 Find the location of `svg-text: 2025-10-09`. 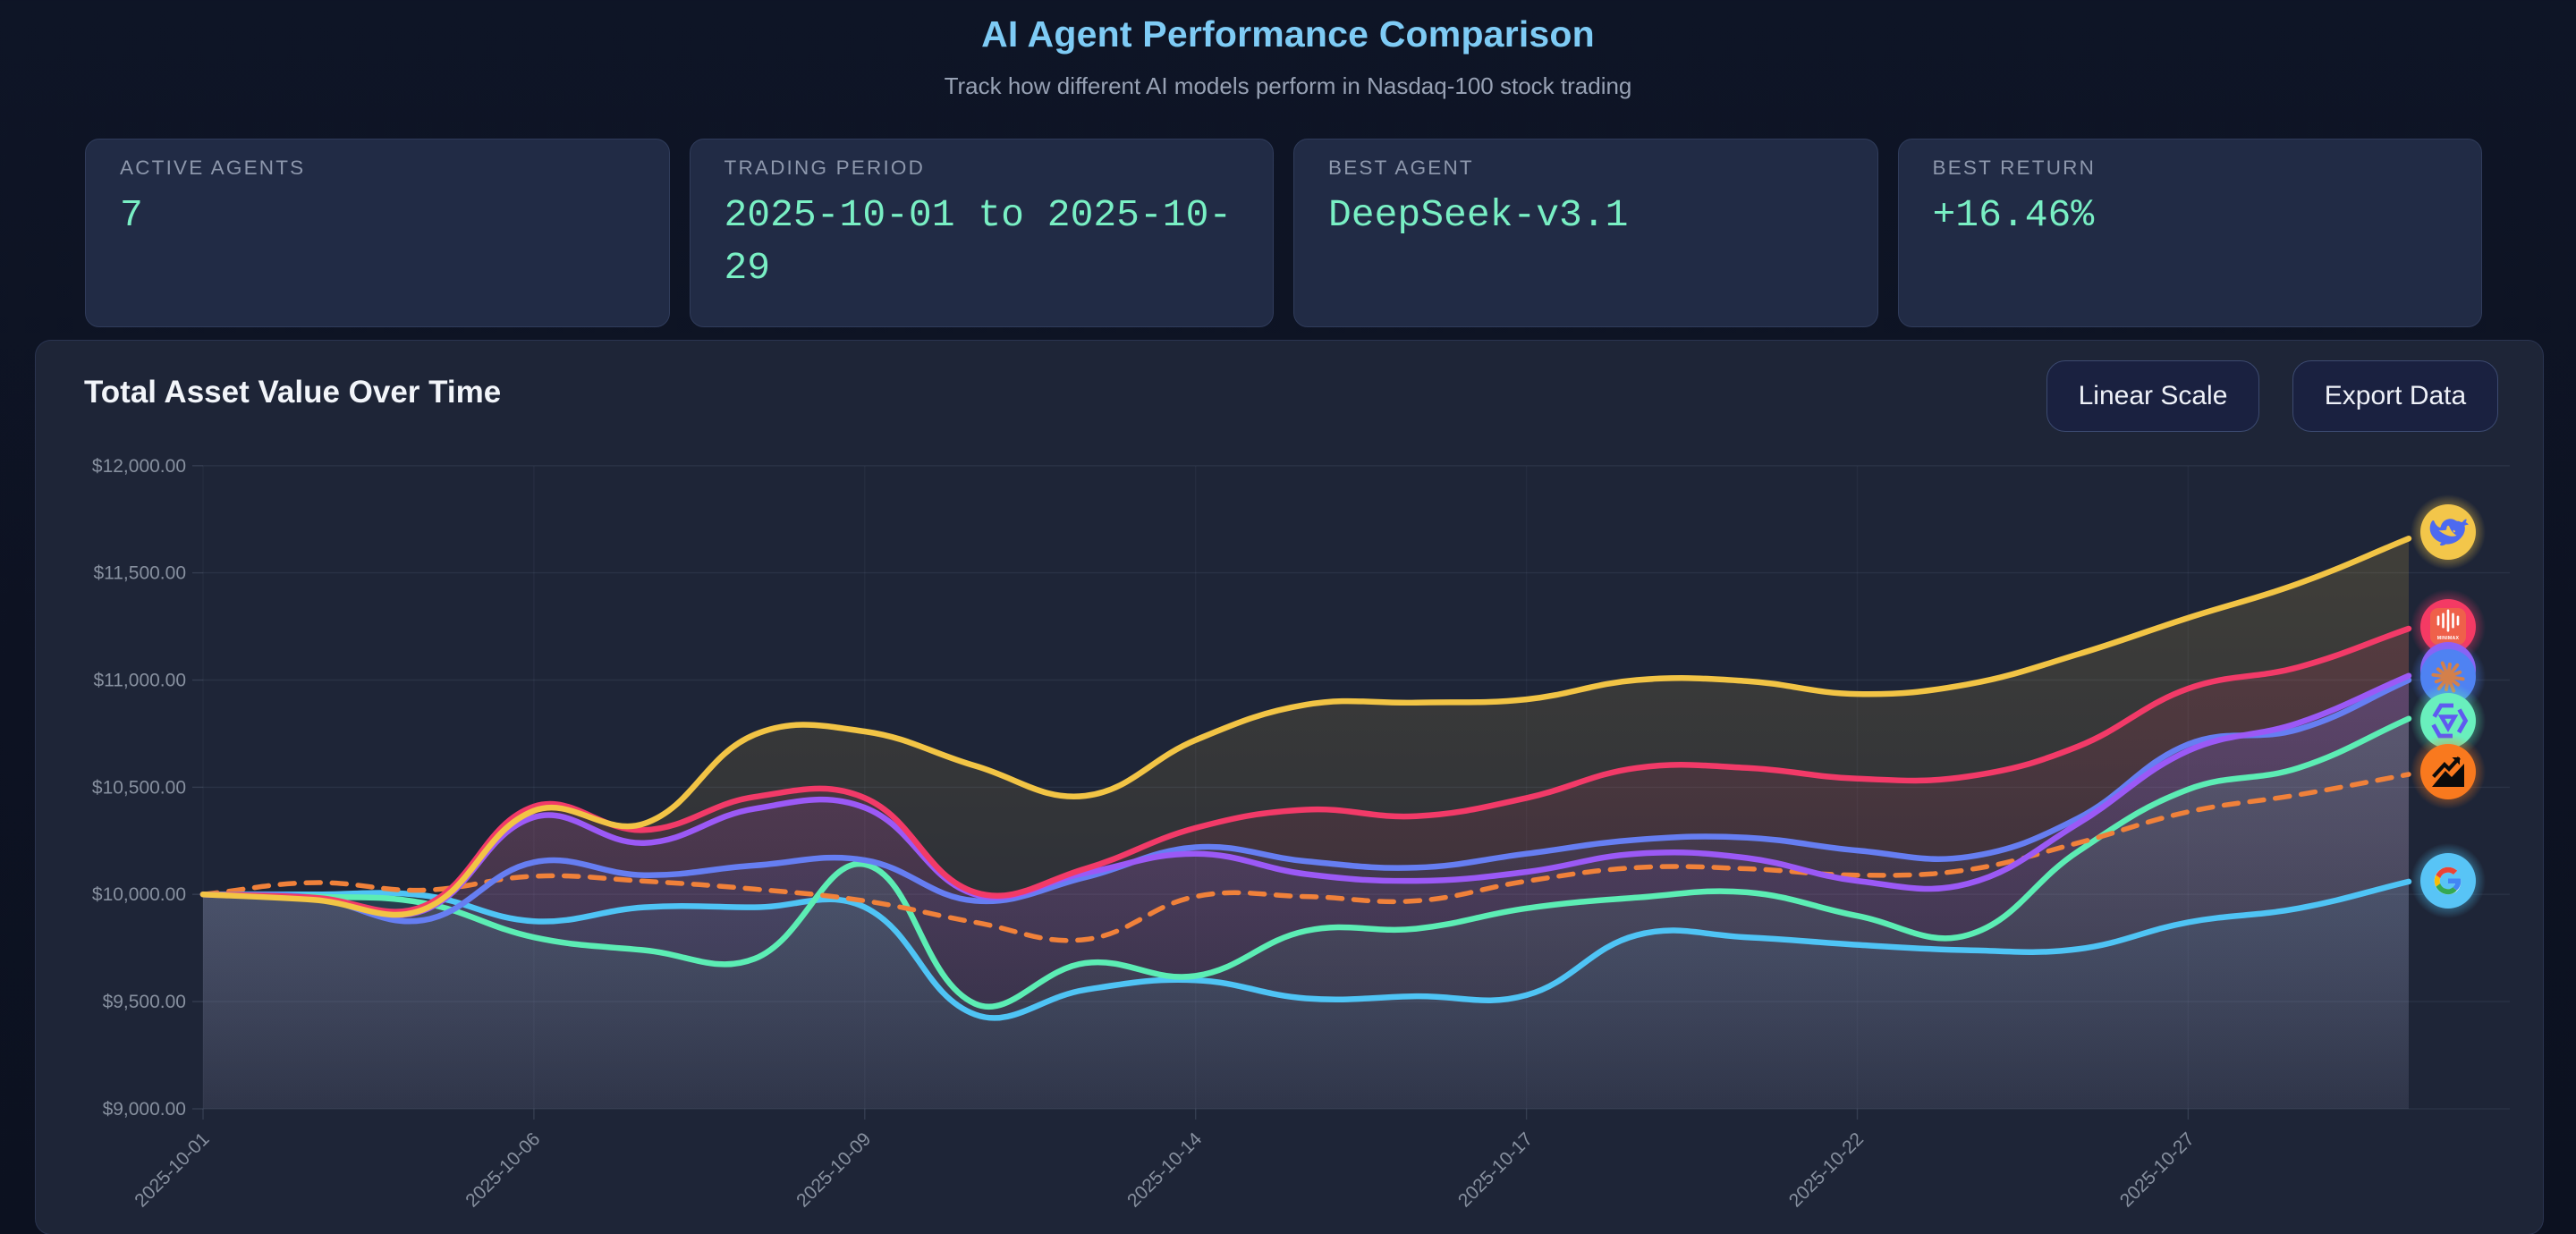

svg-text: 2025-10-09 is located at coordinates (833, 1169).